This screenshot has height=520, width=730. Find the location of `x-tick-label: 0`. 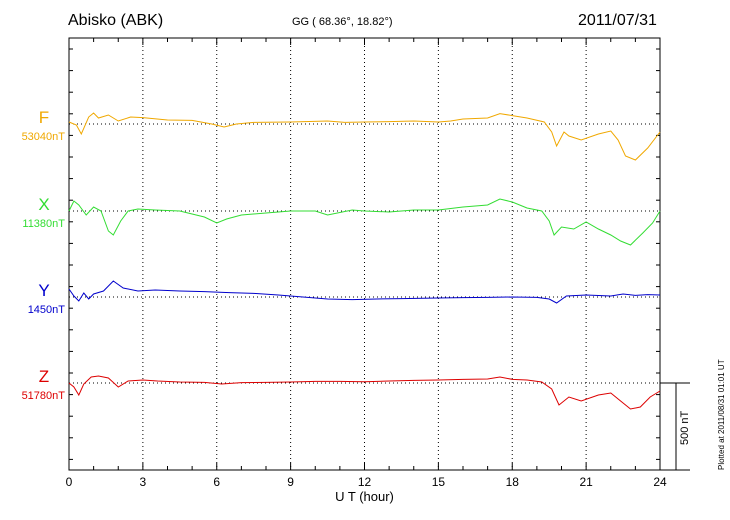

x-tick-label: 0 is located at coordinates (69, 482).